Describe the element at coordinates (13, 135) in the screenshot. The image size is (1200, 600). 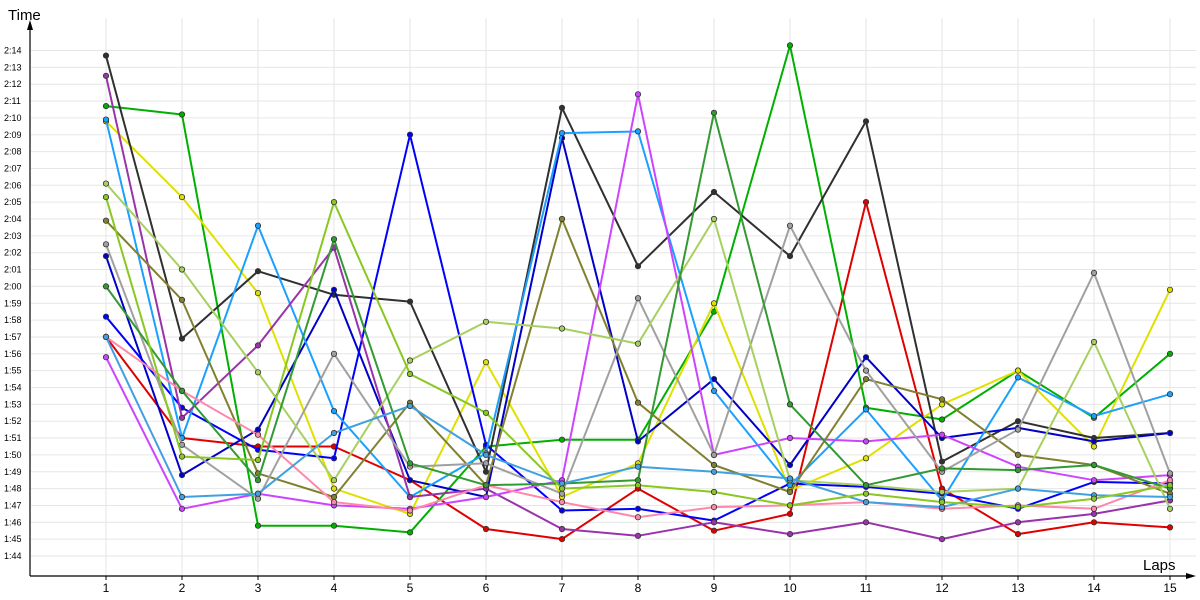
I see `y-tick-label: 2:09` at that location.